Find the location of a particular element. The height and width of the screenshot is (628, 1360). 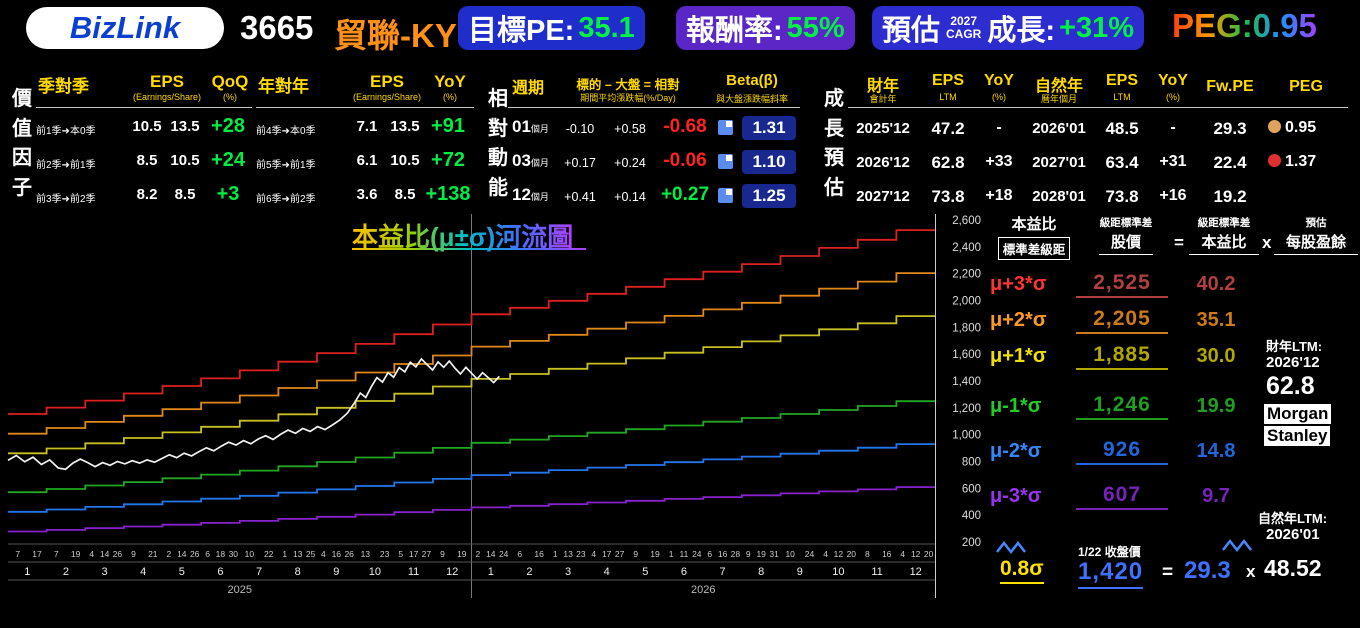

chart-title-underline is located at coordinates (469, 249).